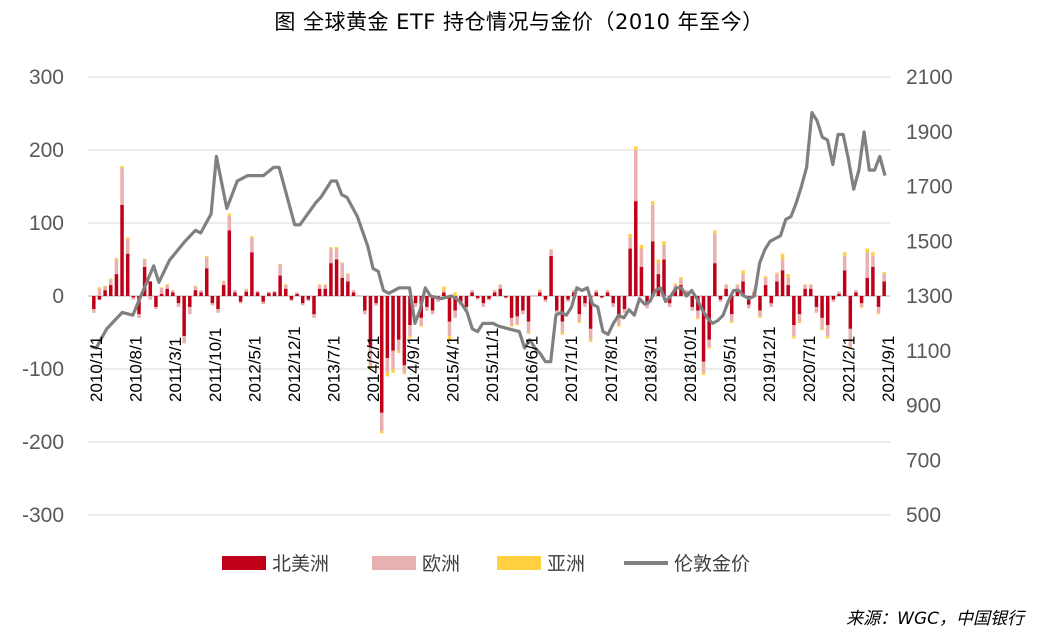  Describe the element at coordinates (492, 365) in the screenshot. I see `x-tick-label: 2015/11/1` at that location.